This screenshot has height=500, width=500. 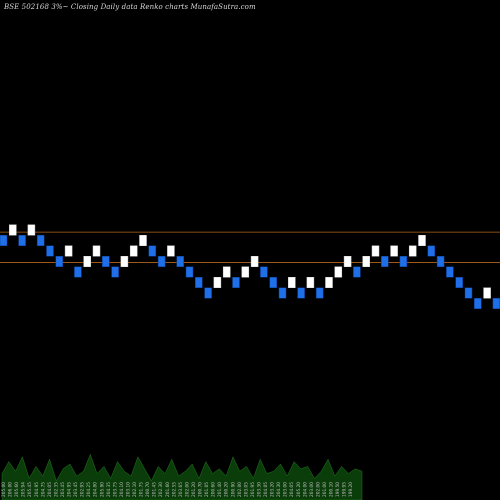 What do you see at coordinates (30, 489) in the screenshot?
I see `date-label: 205.45` at bounding box center [30, 489].